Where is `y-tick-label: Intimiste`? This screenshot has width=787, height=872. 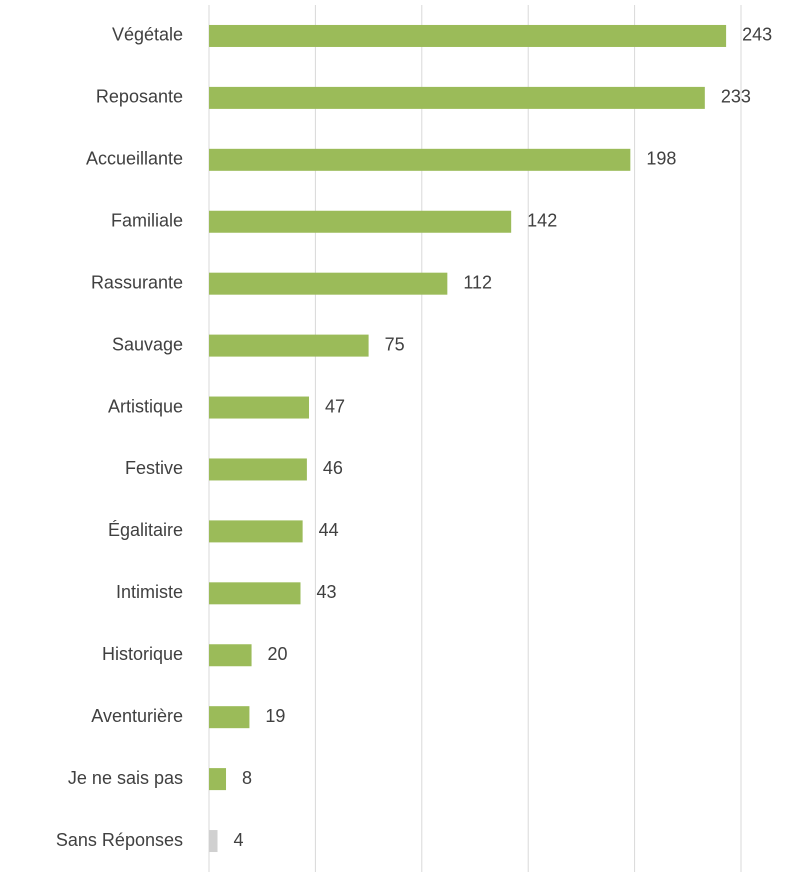
y-tick-label: Intimiste is located at coordinates (149, 592).